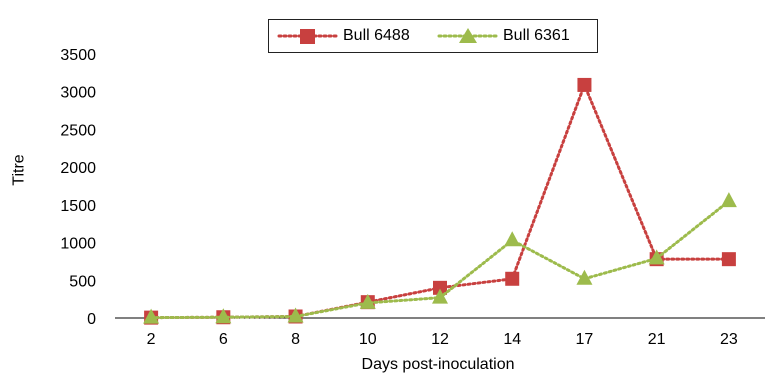 The height and width of the screenshot is (380, 776). I want to click on x-tick-label: 2, so click(151, 339).